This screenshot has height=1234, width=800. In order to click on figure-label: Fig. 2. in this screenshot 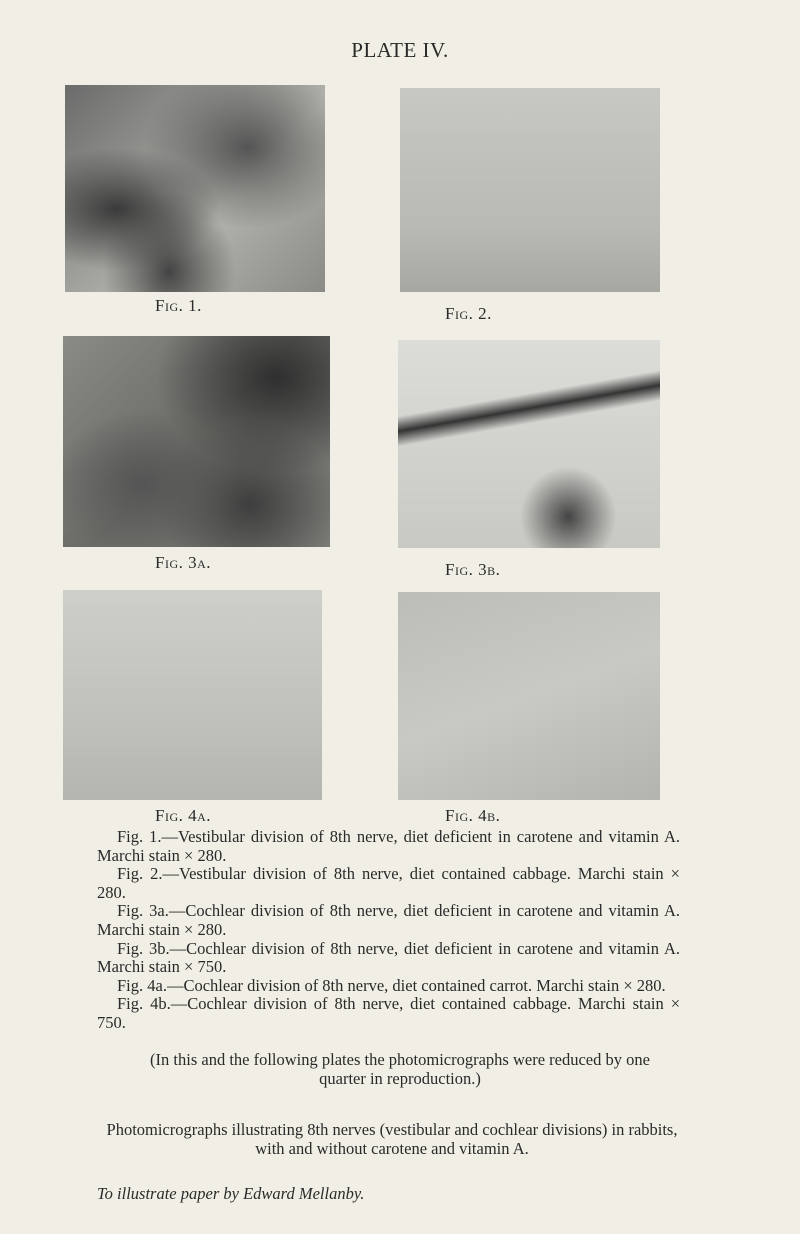, I will do `click(468, 313)`.